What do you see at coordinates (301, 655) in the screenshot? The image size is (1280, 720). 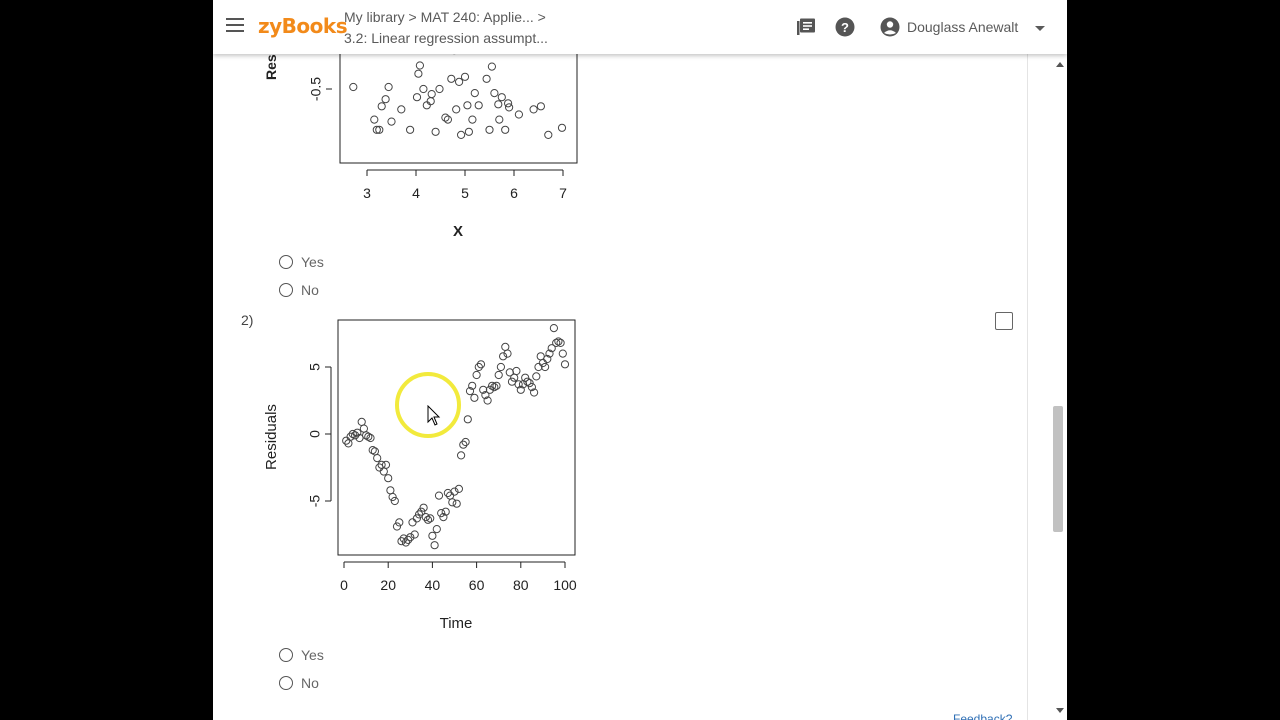 I see `q2-option-yes: Yes` at bounding box center [301, 655].